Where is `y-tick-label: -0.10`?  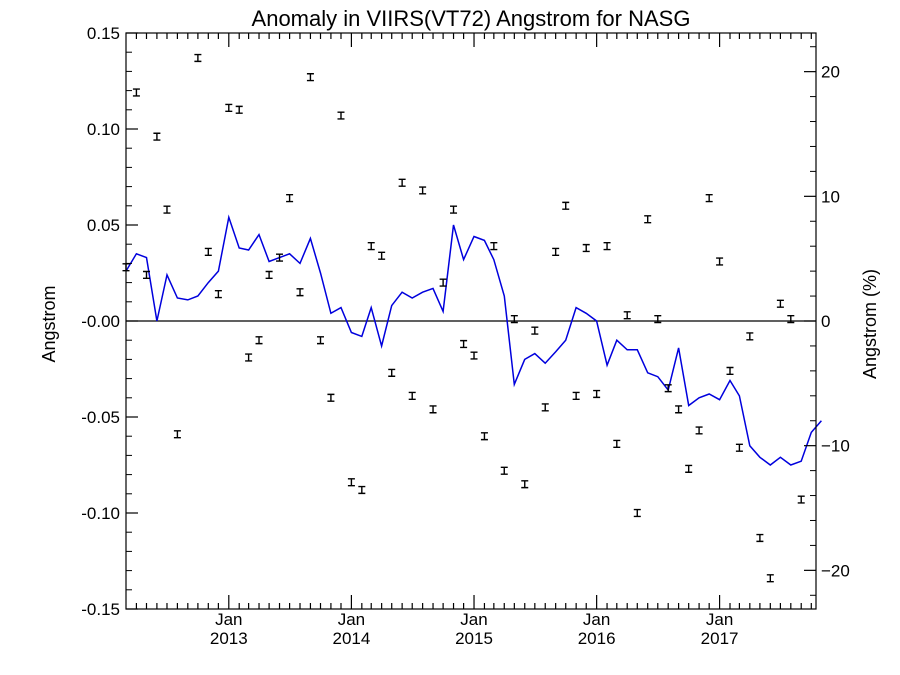 y-tick-label: -0.10 is located at coordinates (100, 513).